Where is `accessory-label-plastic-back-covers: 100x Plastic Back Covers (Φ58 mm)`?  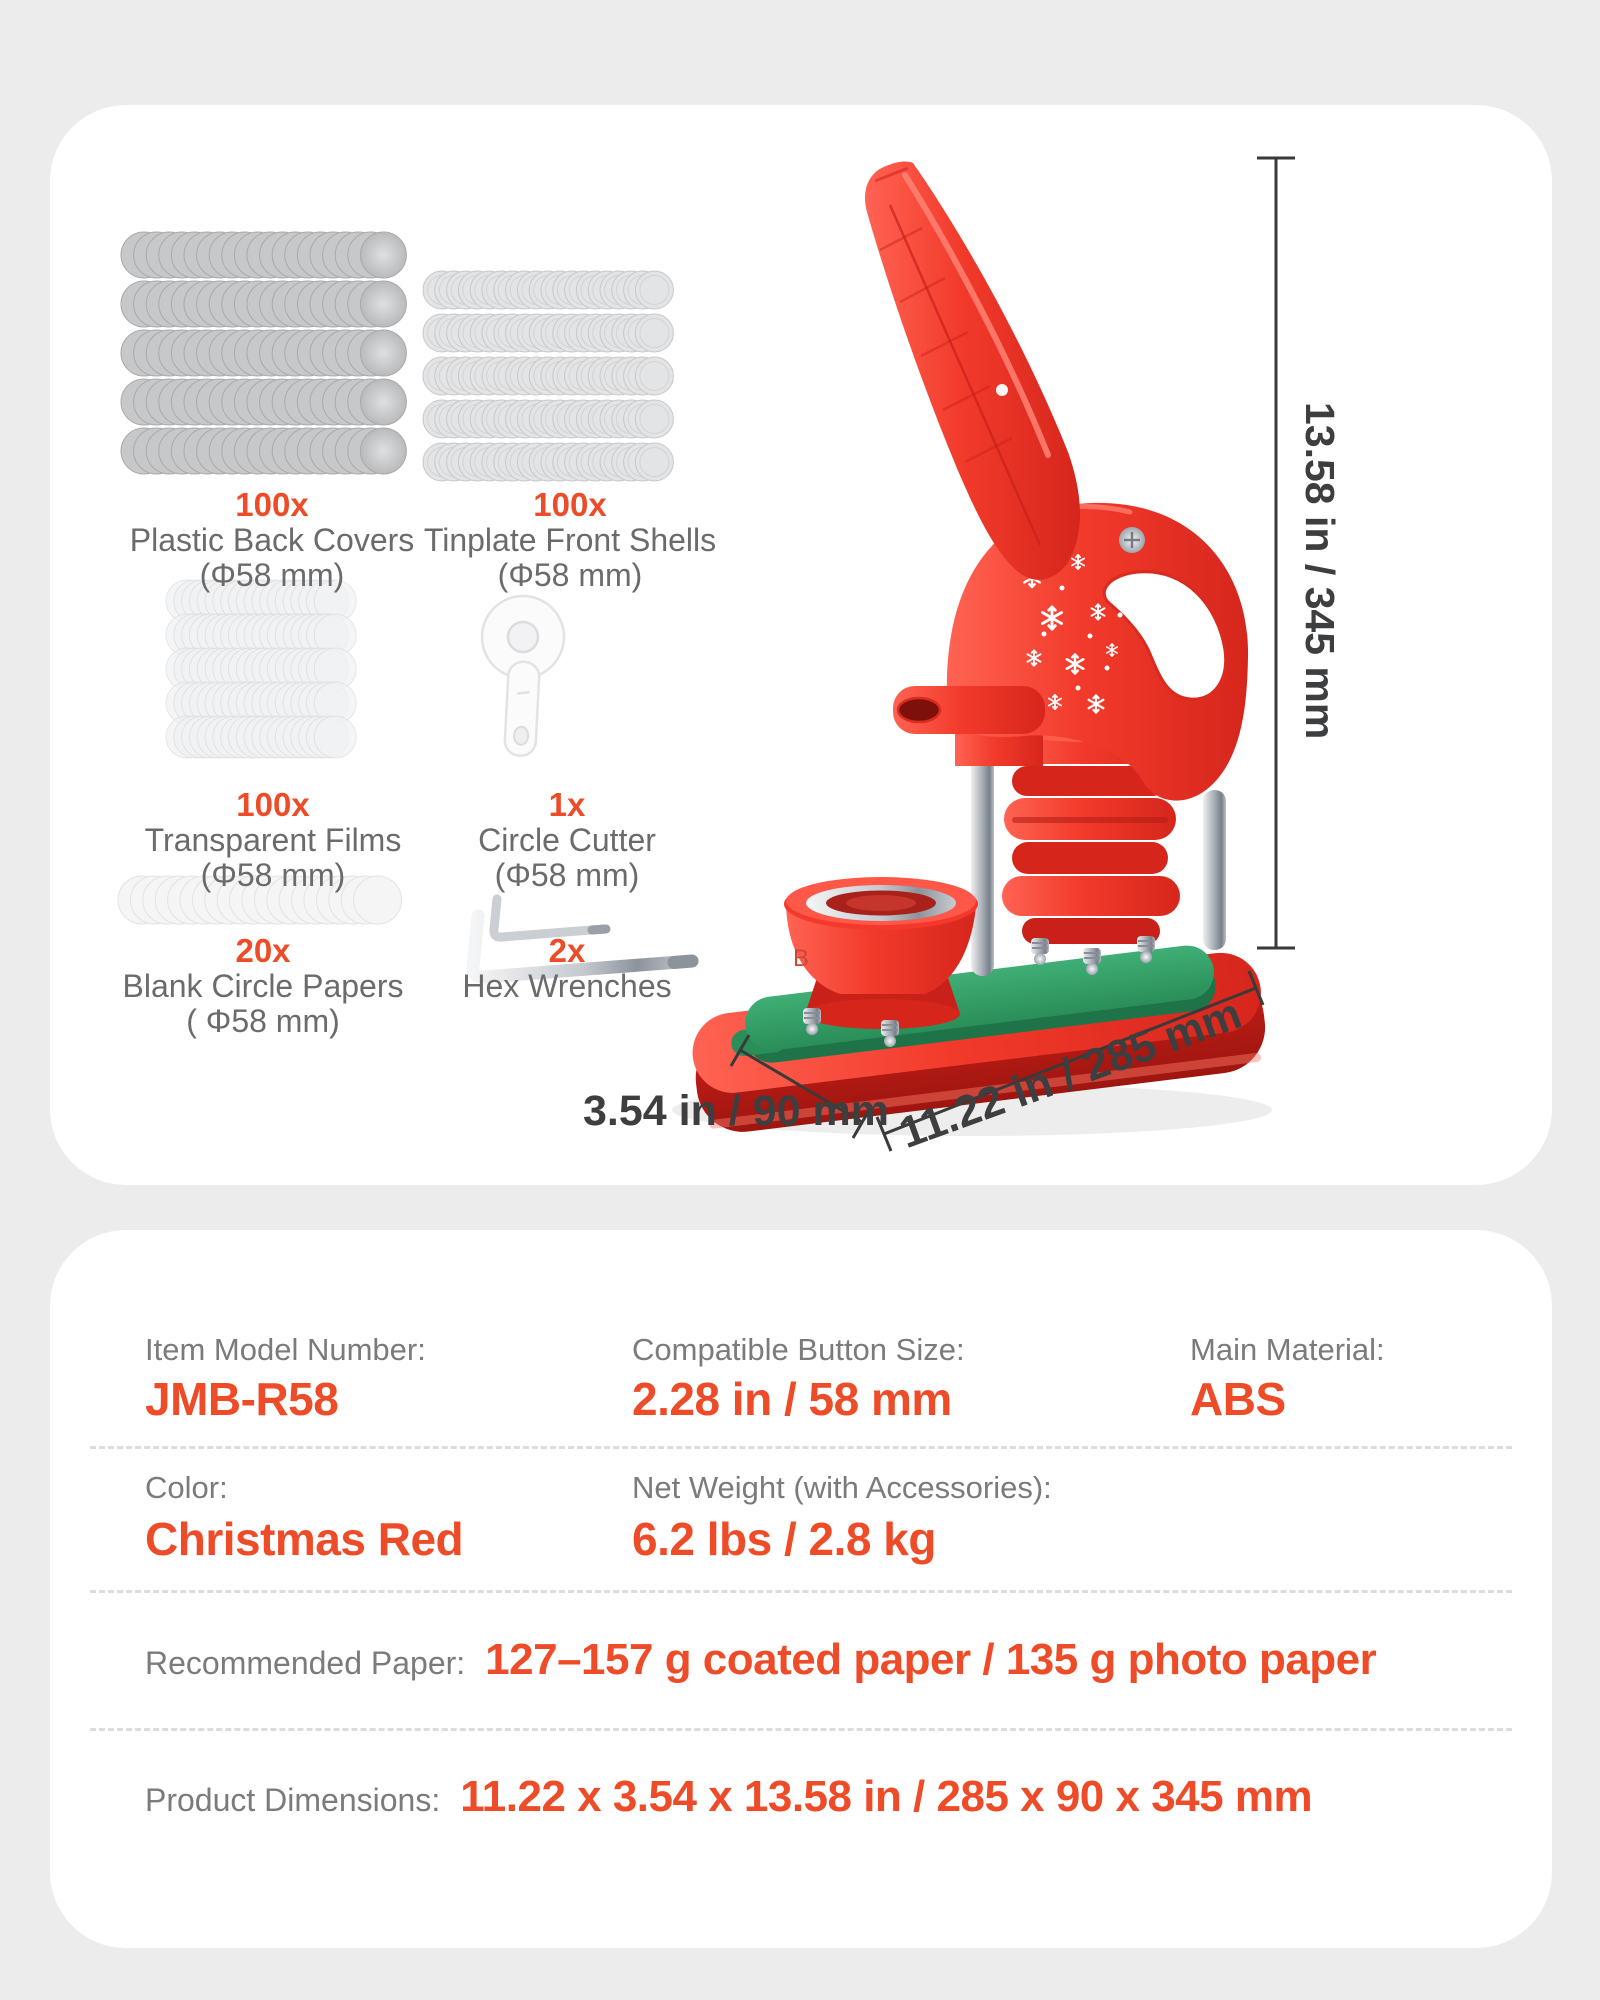
accessory-label-plastic-back-covers: 100x Plastic Back Covers (Φ58 mm) is located at coordinates (272, 539).